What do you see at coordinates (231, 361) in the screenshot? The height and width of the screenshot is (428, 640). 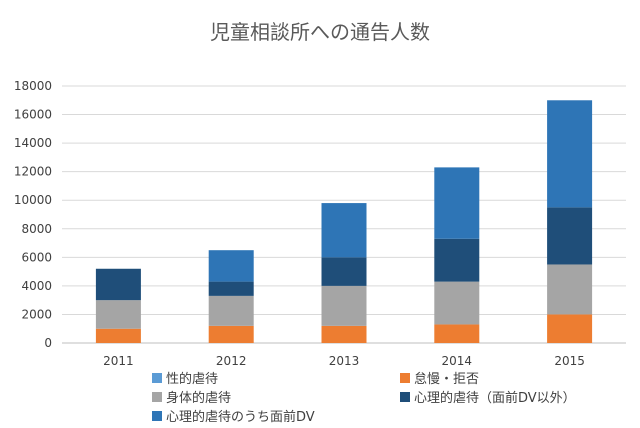 I see `x-tick-label: 2012` at bounding box center [231, 361].